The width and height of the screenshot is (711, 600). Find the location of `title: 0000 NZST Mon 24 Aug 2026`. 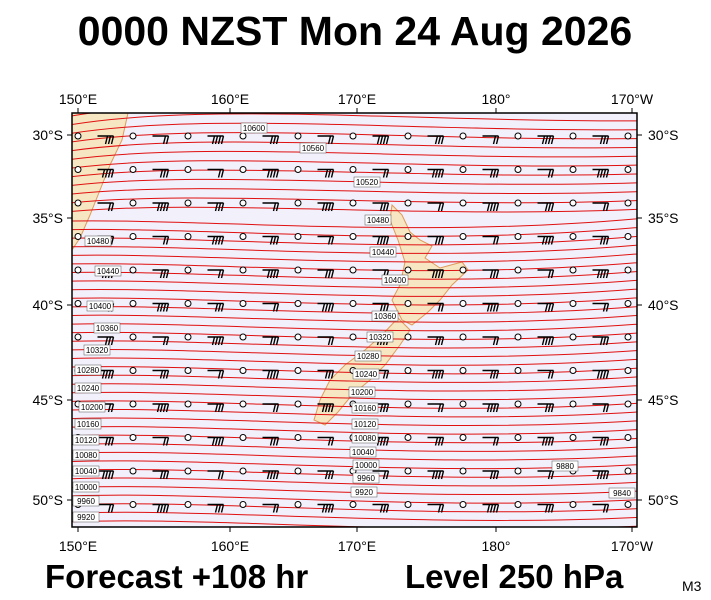

title: 0000 NZST Mon 24 Aug 2026 is located at coordinates (355, 31).